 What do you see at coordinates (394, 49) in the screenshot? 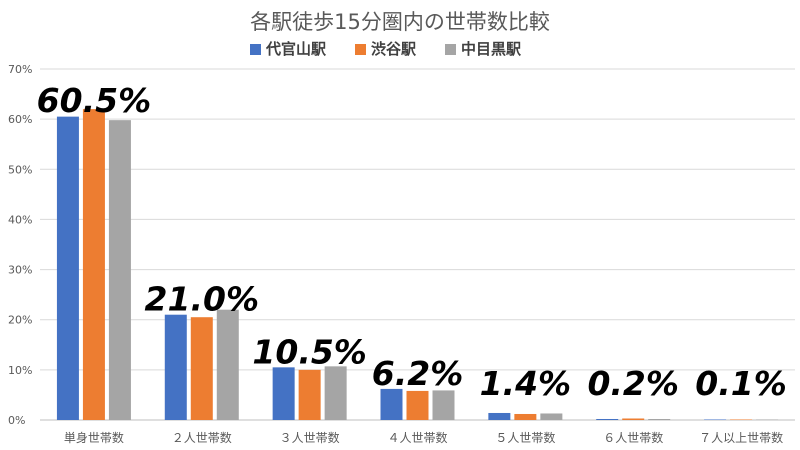
I see `legend-label: 渋谷駅` at bounding box center [394, 49].